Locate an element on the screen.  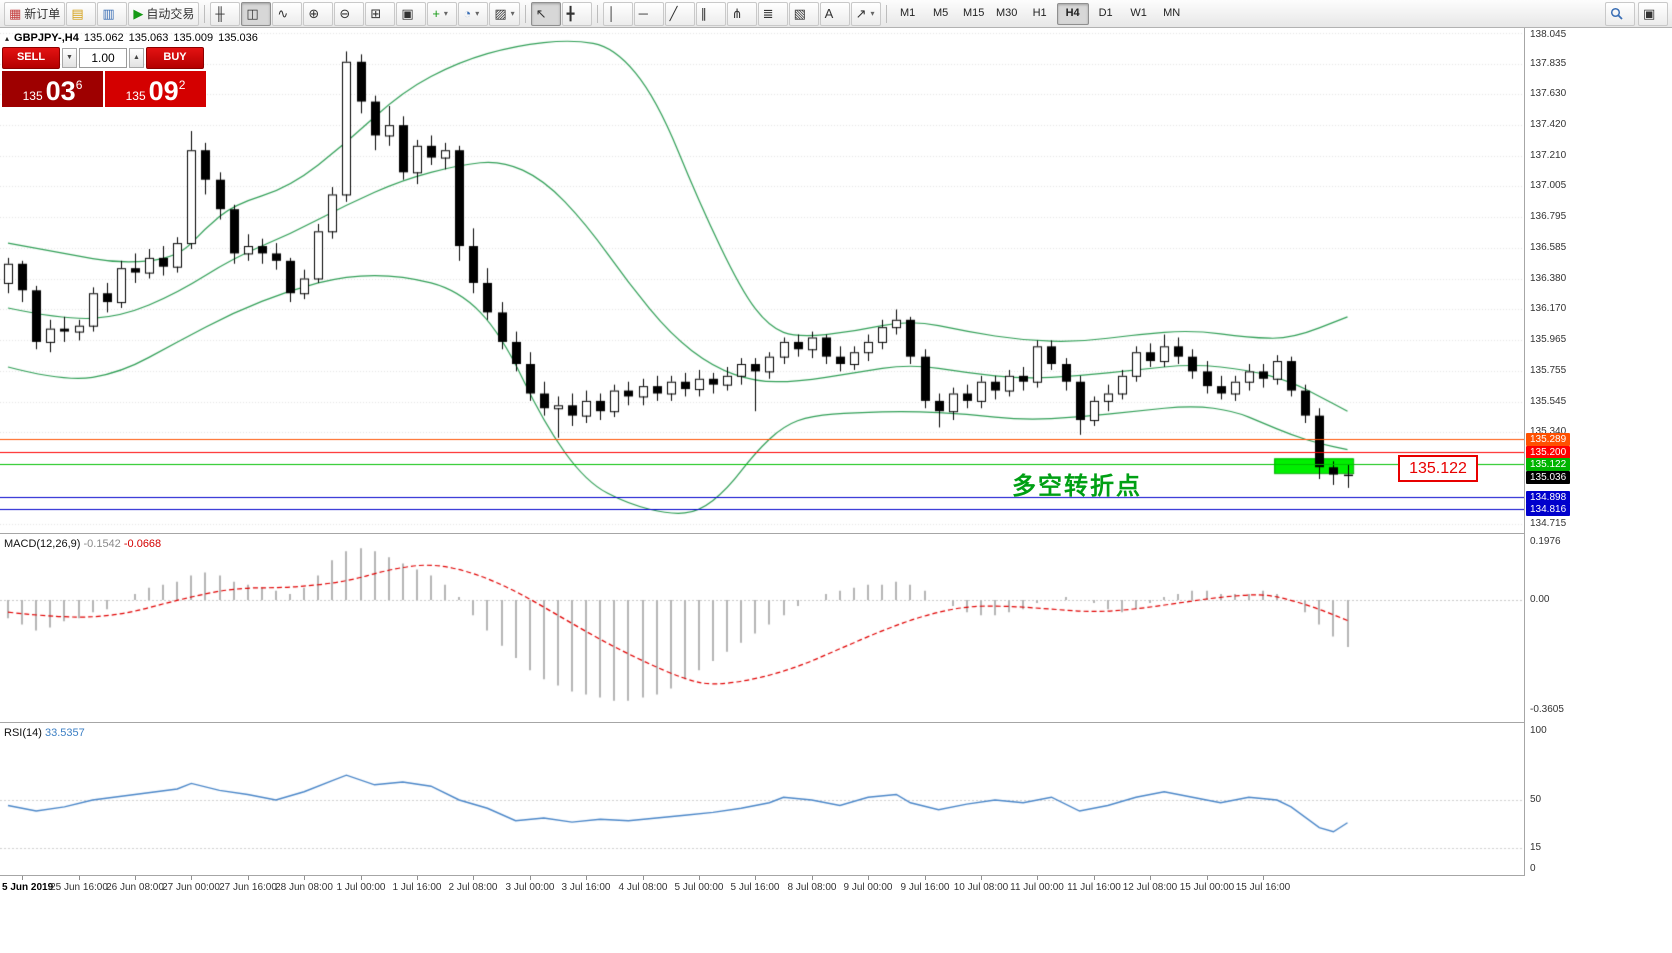
toolbar-horizontal-line-button: ─ is located at coordinates (648, 13).